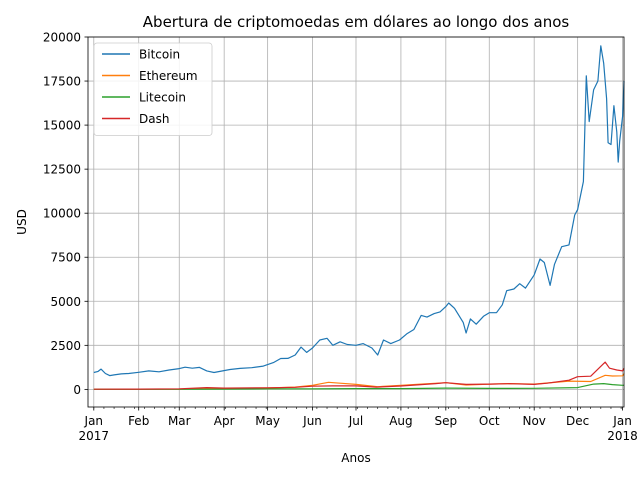  I want to click on y-tick-label: 0, so click(77, 390).